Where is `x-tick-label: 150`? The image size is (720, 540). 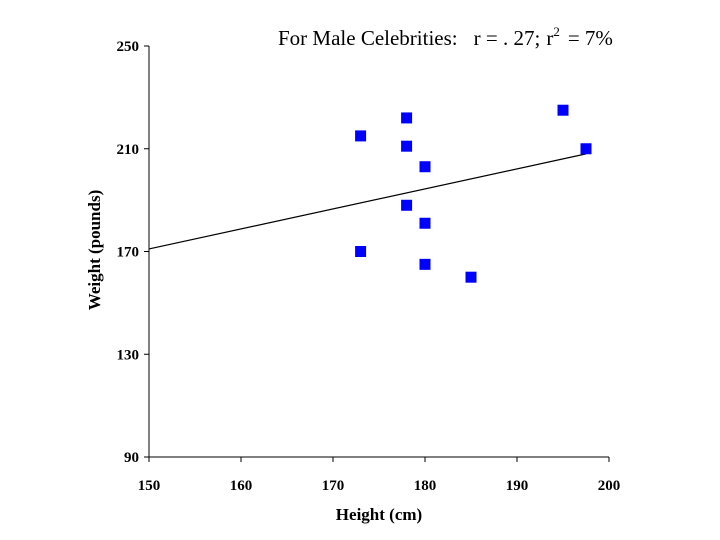
x-tick-label: 150 is located at coordinates (149, 486).